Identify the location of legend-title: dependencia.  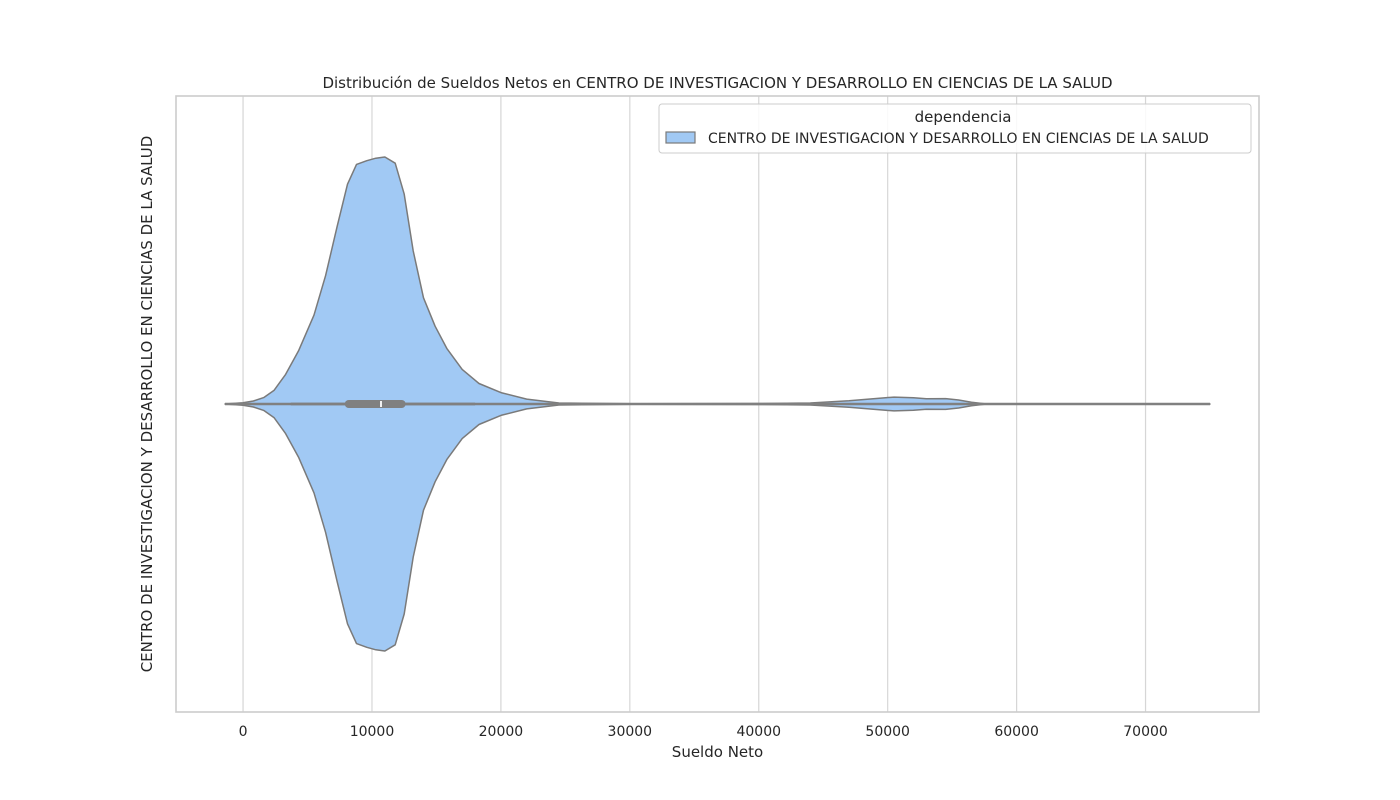
(963, 117).